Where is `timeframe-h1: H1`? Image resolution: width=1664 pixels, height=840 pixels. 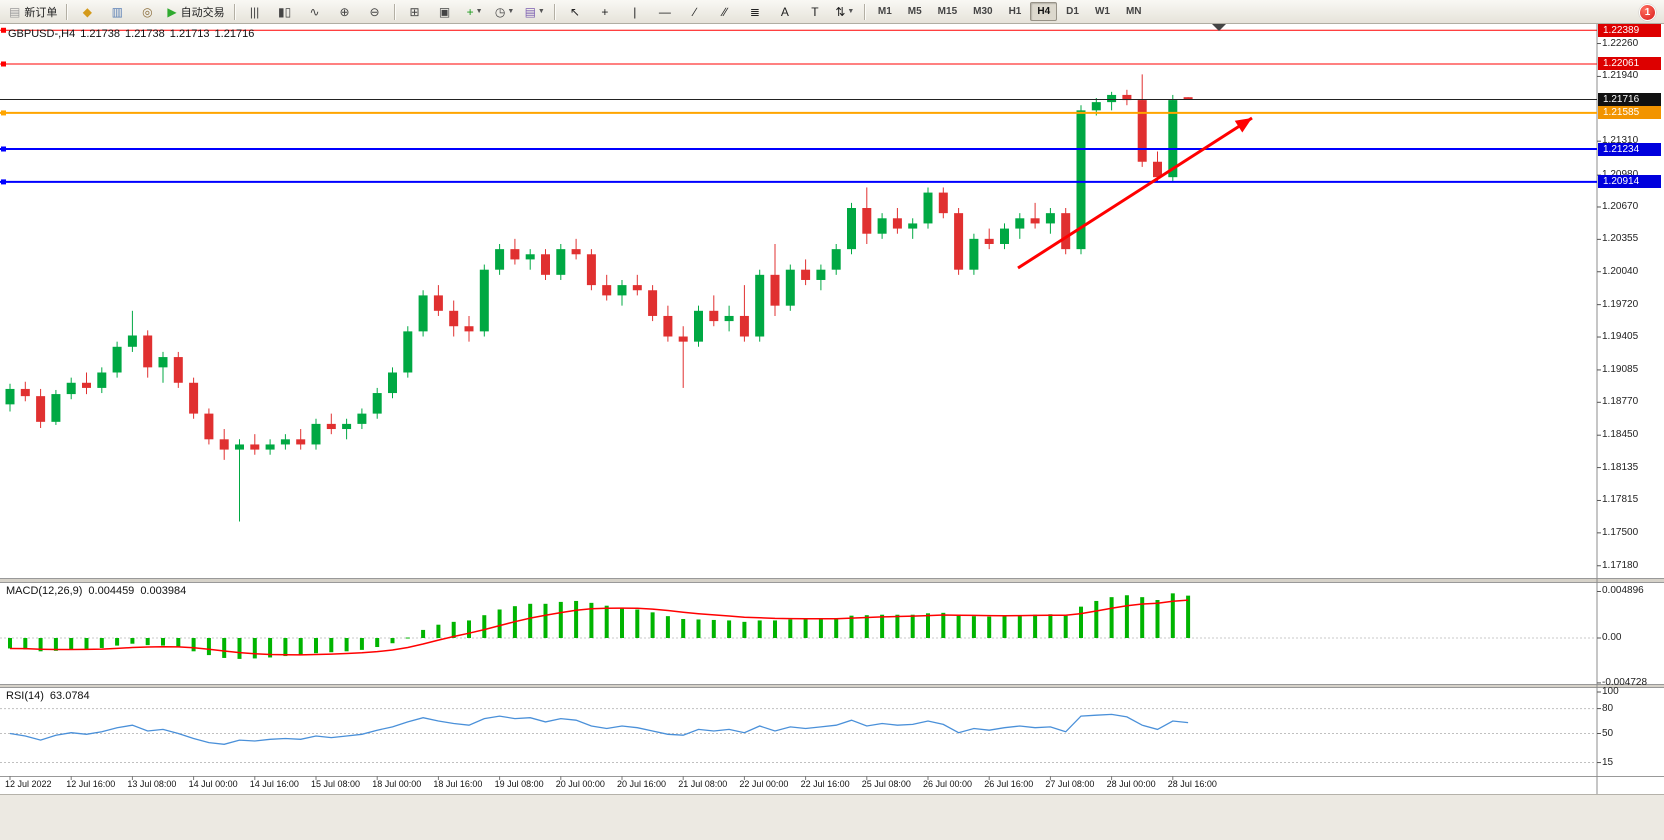 timeframe-h1: H1 is located at coordinates (1015, 11).